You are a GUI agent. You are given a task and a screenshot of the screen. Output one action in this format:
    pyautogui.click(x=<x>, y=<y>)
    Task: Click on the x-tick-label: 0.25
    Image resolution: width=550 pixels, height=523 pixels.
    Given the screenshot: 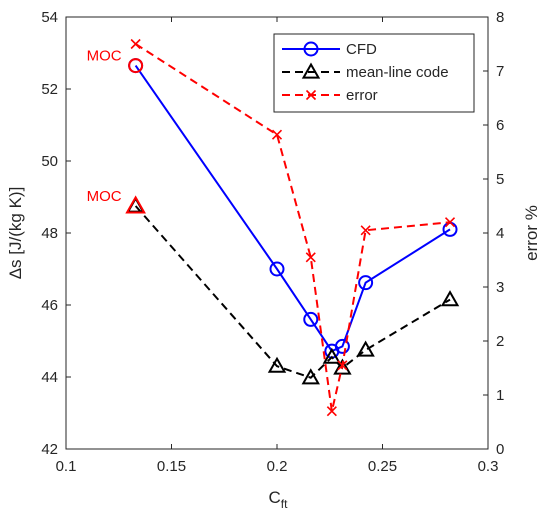 What is the action you would take?
    pyautogui.click(x=382, y=466)
    